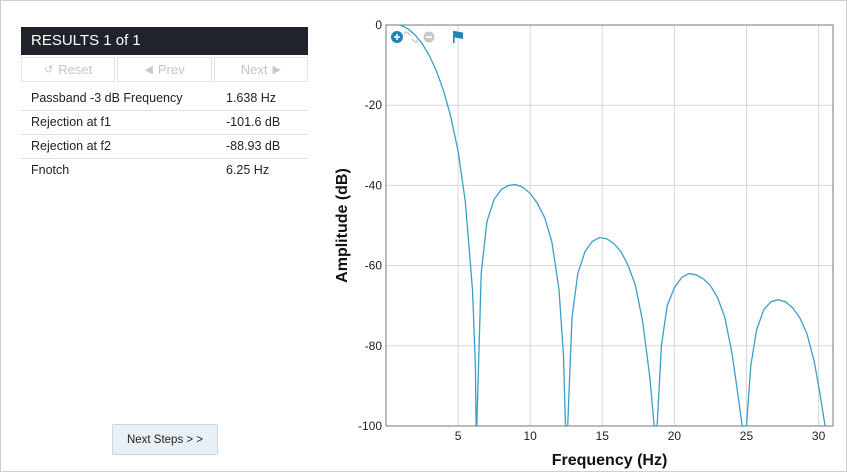 This screenshot has height=472, width=847. Describe the element at coordinates (675, 436) in the screenshot. I see `x-tick-label: 20` at that location.